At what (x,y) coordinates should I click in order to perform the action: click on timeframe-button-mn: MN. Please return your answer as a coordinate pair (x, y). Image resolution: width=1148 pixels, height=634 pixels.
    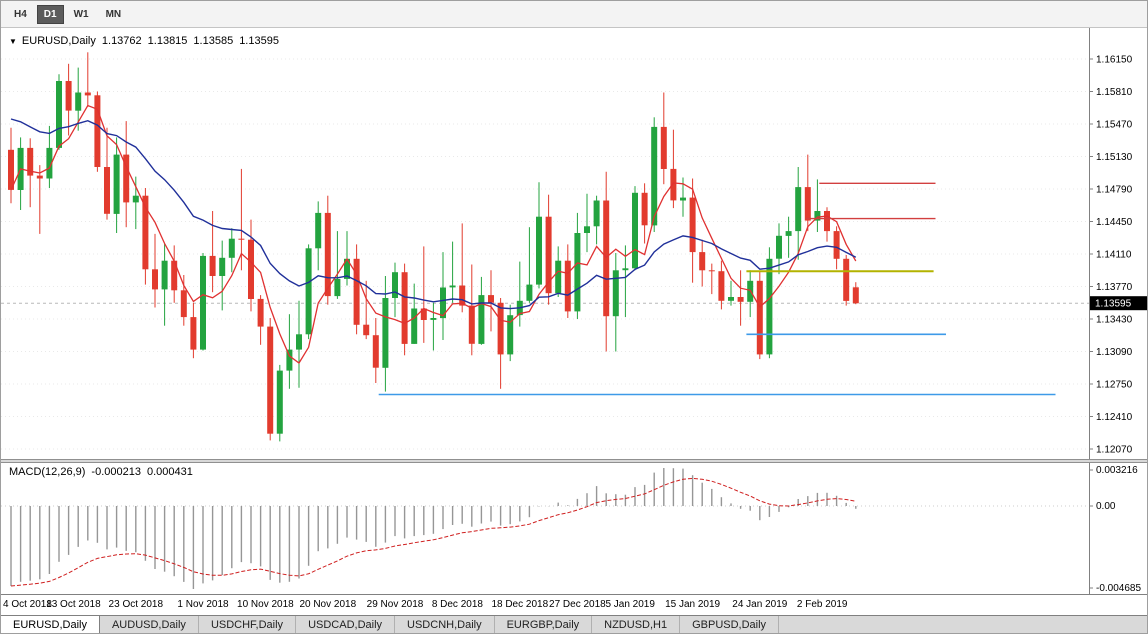
    Looking at the image, I should click on (114, 14).